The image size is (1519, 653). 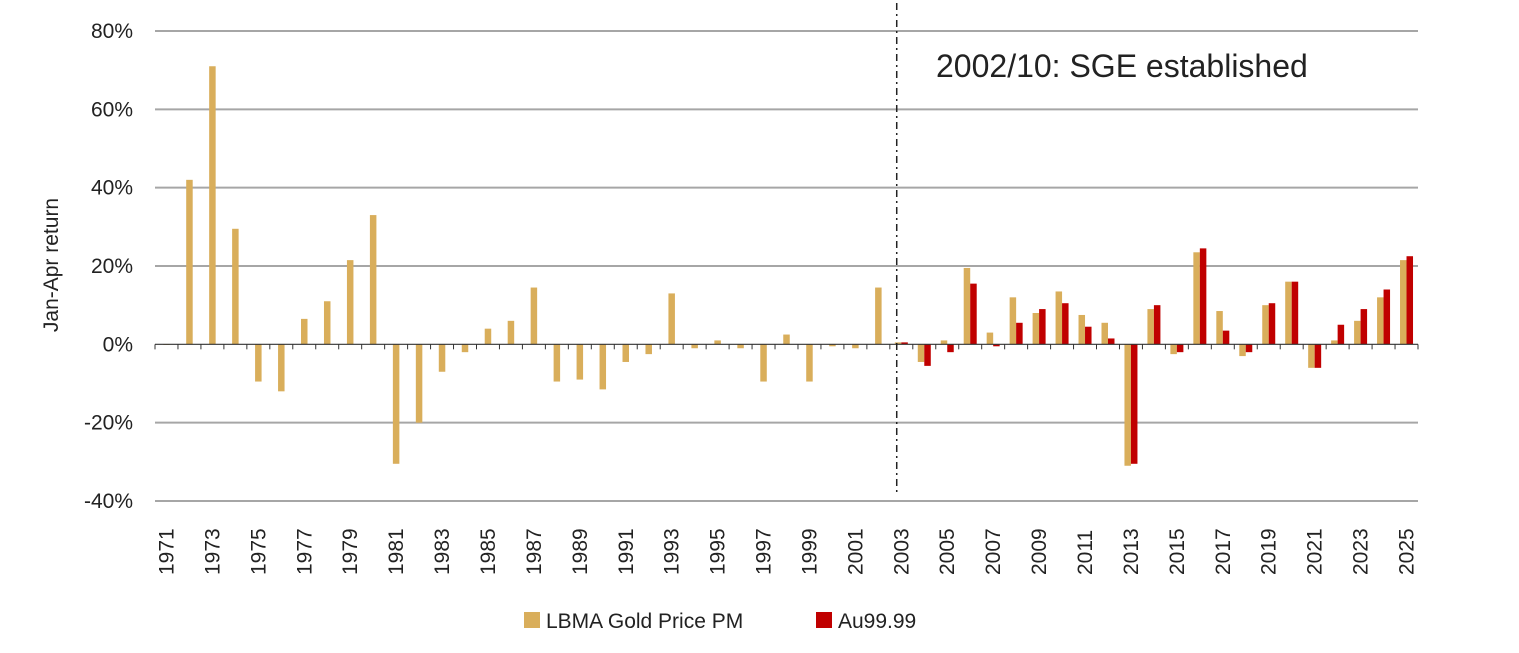 What do you see at coordinates (1311, 356) in the screenshot?
I see `bar-lbma-2021` at bounding box center [1311, 356].